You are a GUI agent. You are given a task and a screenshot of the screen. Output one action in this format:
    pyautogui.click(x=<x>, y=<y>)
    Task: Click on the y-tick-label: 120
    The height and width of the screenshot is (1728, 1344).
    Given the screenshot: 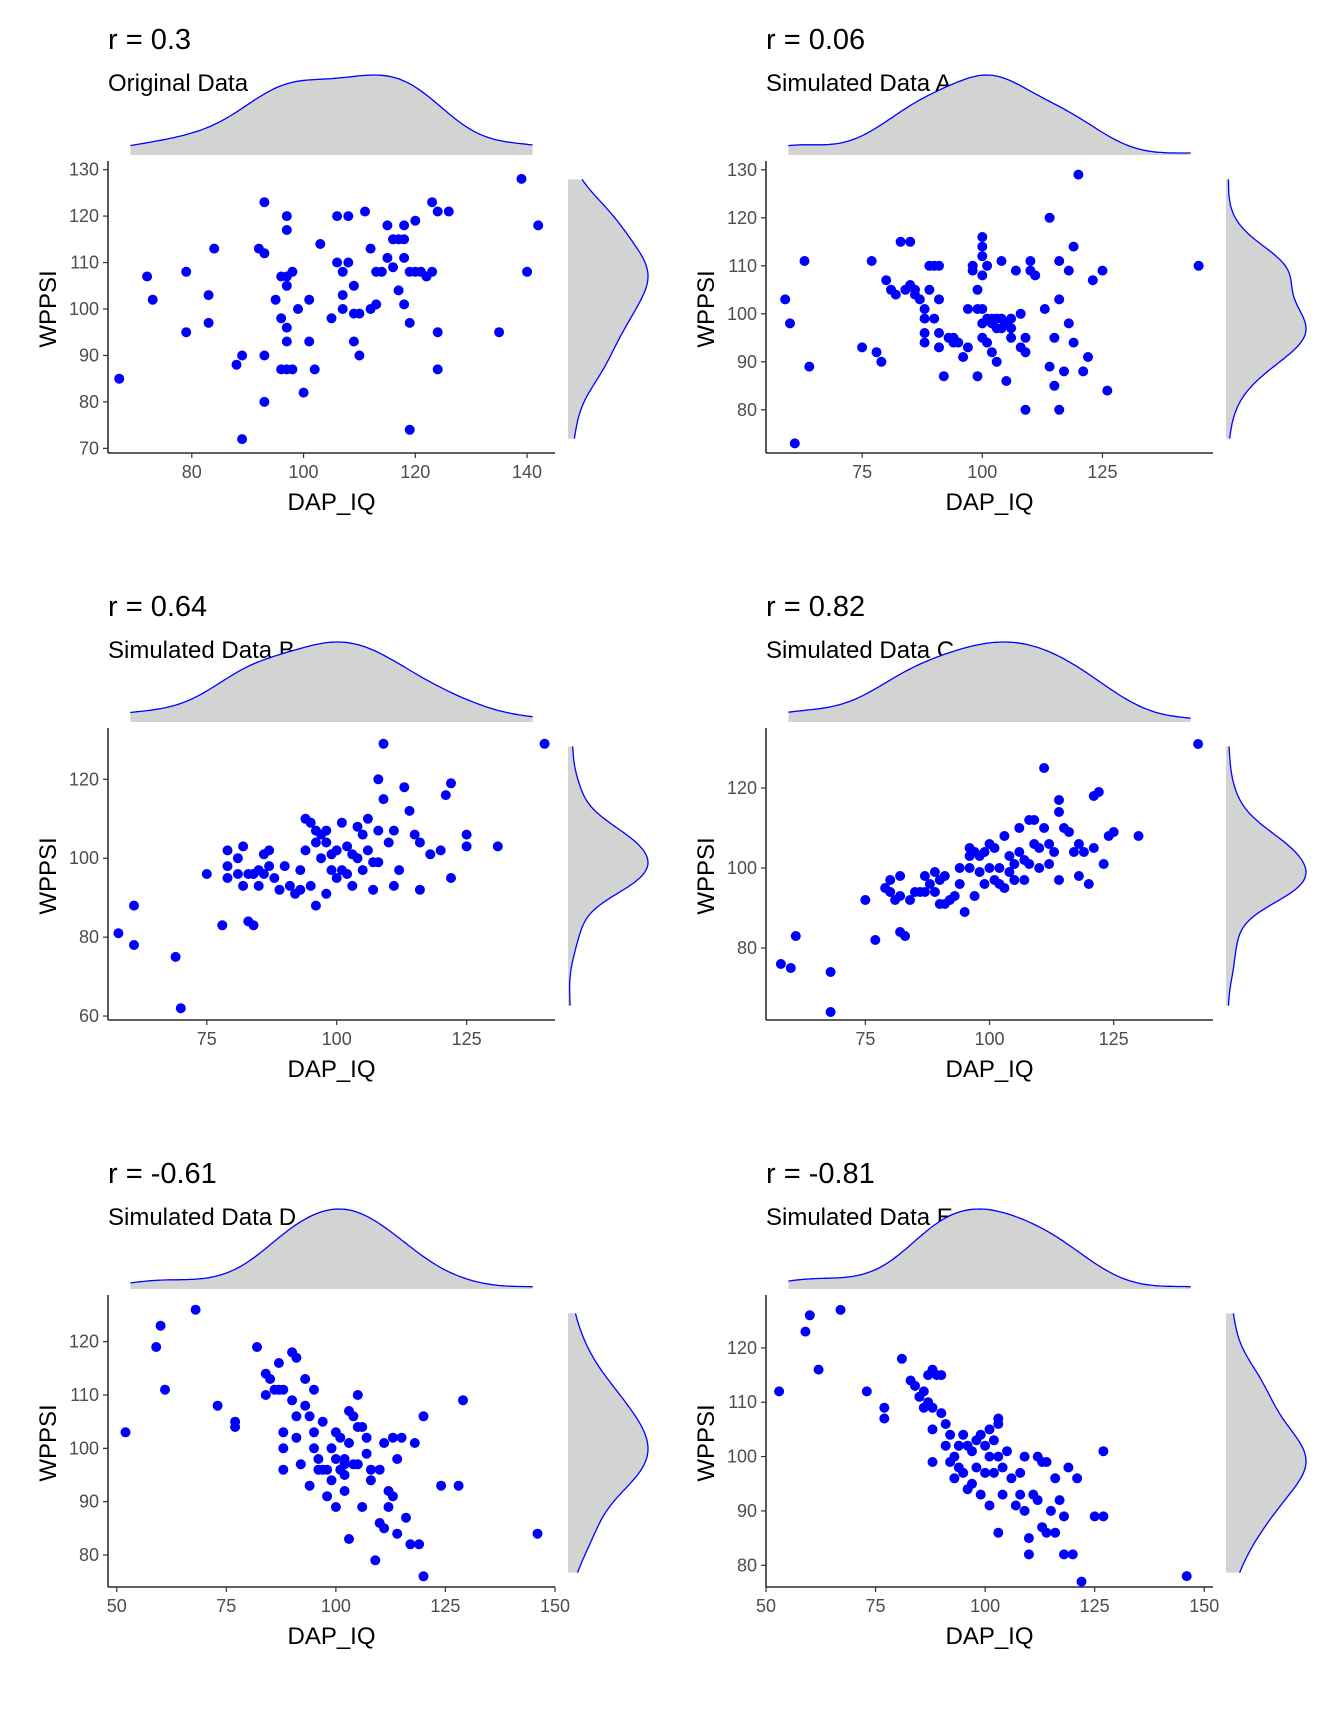 What is the action you would take?
    pyautogui.click(x=742, y=1348)
    